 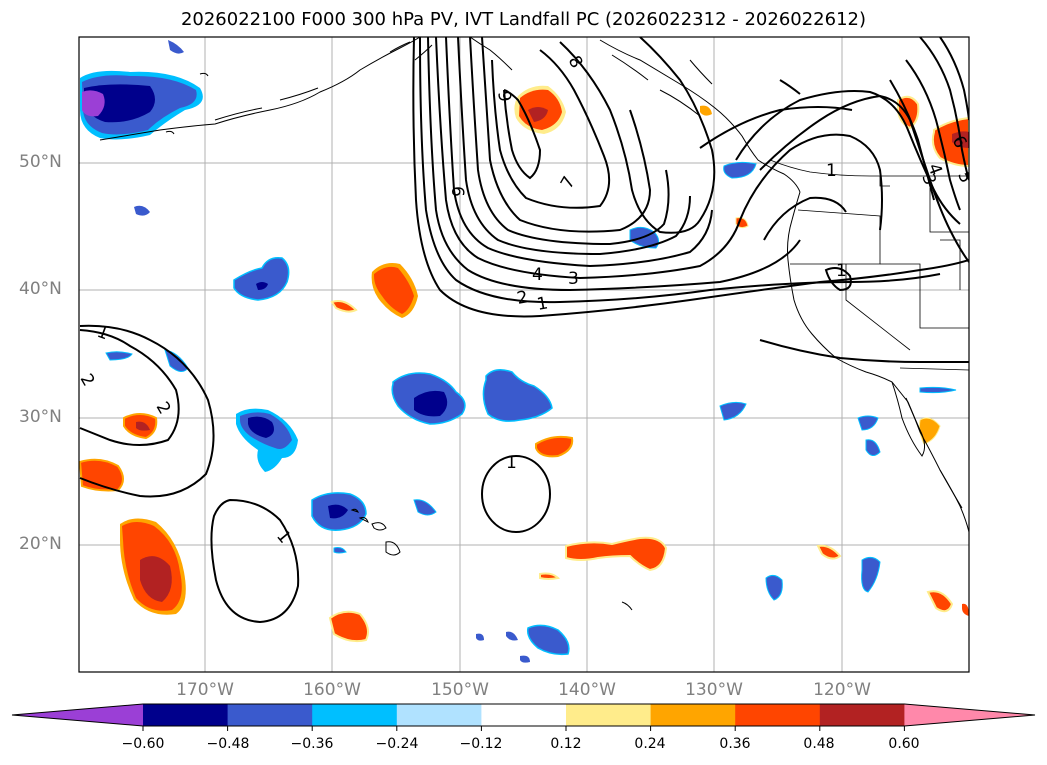 I want to click on colorbar-extend-max, so click(x=969, y=715).